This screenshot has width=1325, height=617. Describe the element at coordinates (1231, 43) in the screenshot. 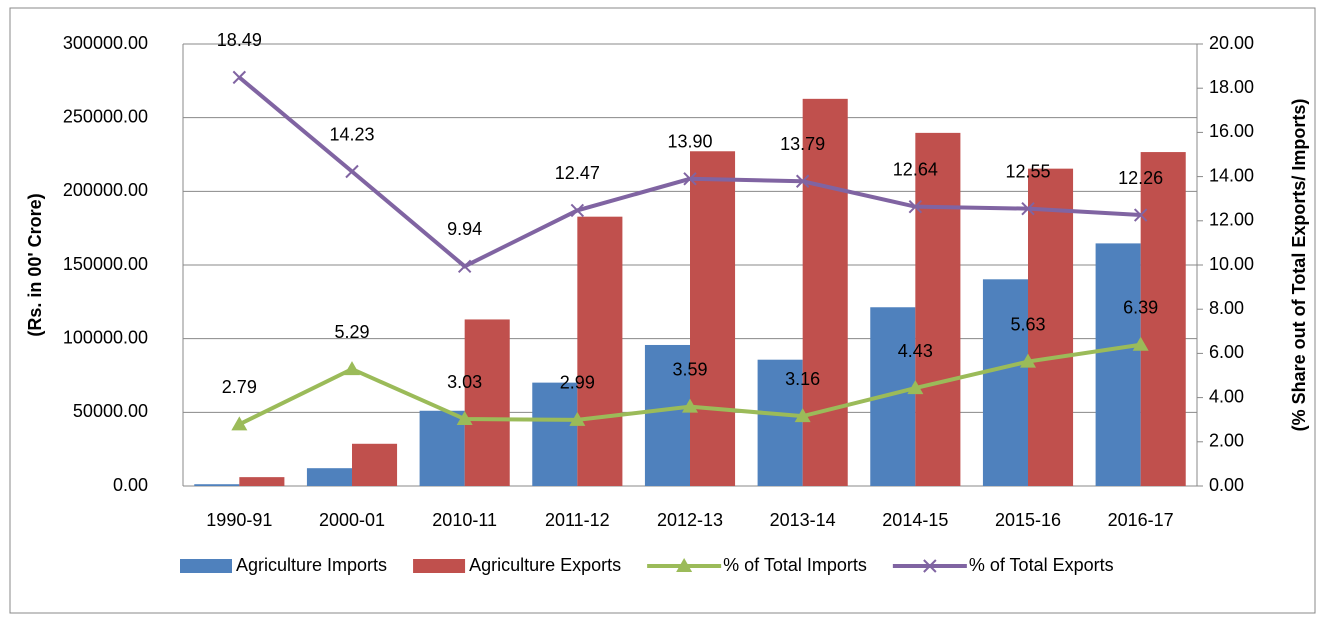

I see `y2-tick-label: 20.00` at that location.